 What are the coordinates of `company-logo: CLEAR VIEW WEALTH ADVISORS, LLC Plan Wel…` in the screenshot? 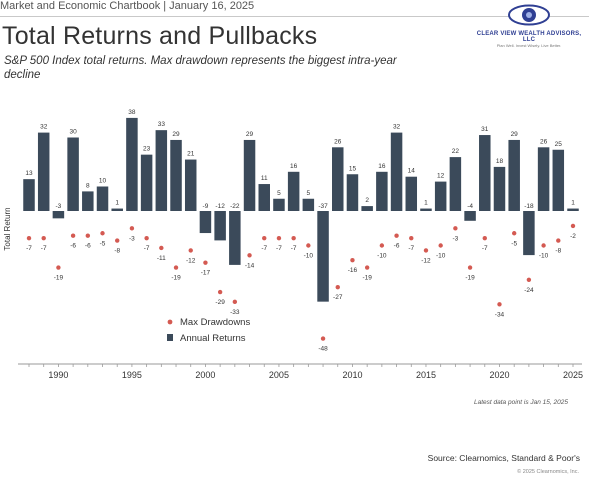 It's located at (529, 26).